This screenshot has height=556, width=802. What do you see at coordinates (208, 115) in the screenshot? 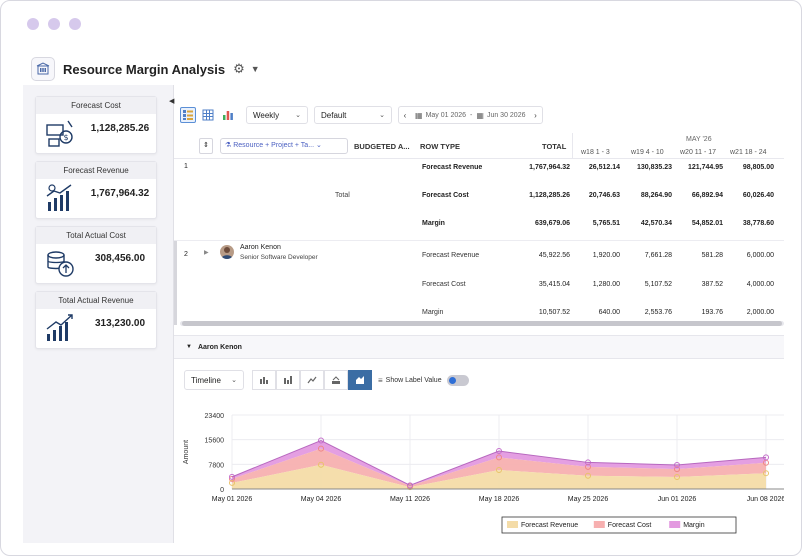
I see `grid-view-icon` at bounding box center [208, 115].